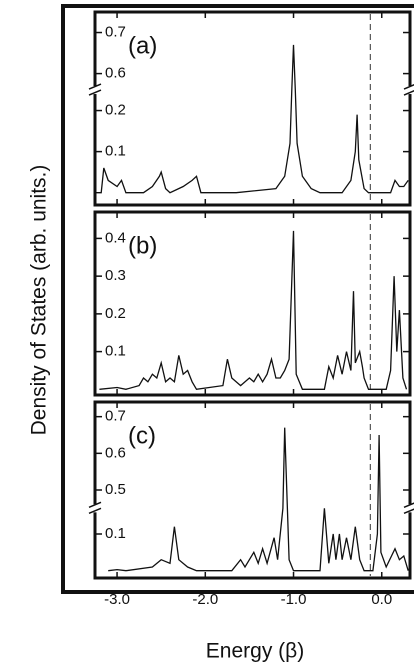  What do you see at coordinates (115, 489) in the screenshot?
I see `y-tick-label: 0.5` at bounding box center [115, 489].